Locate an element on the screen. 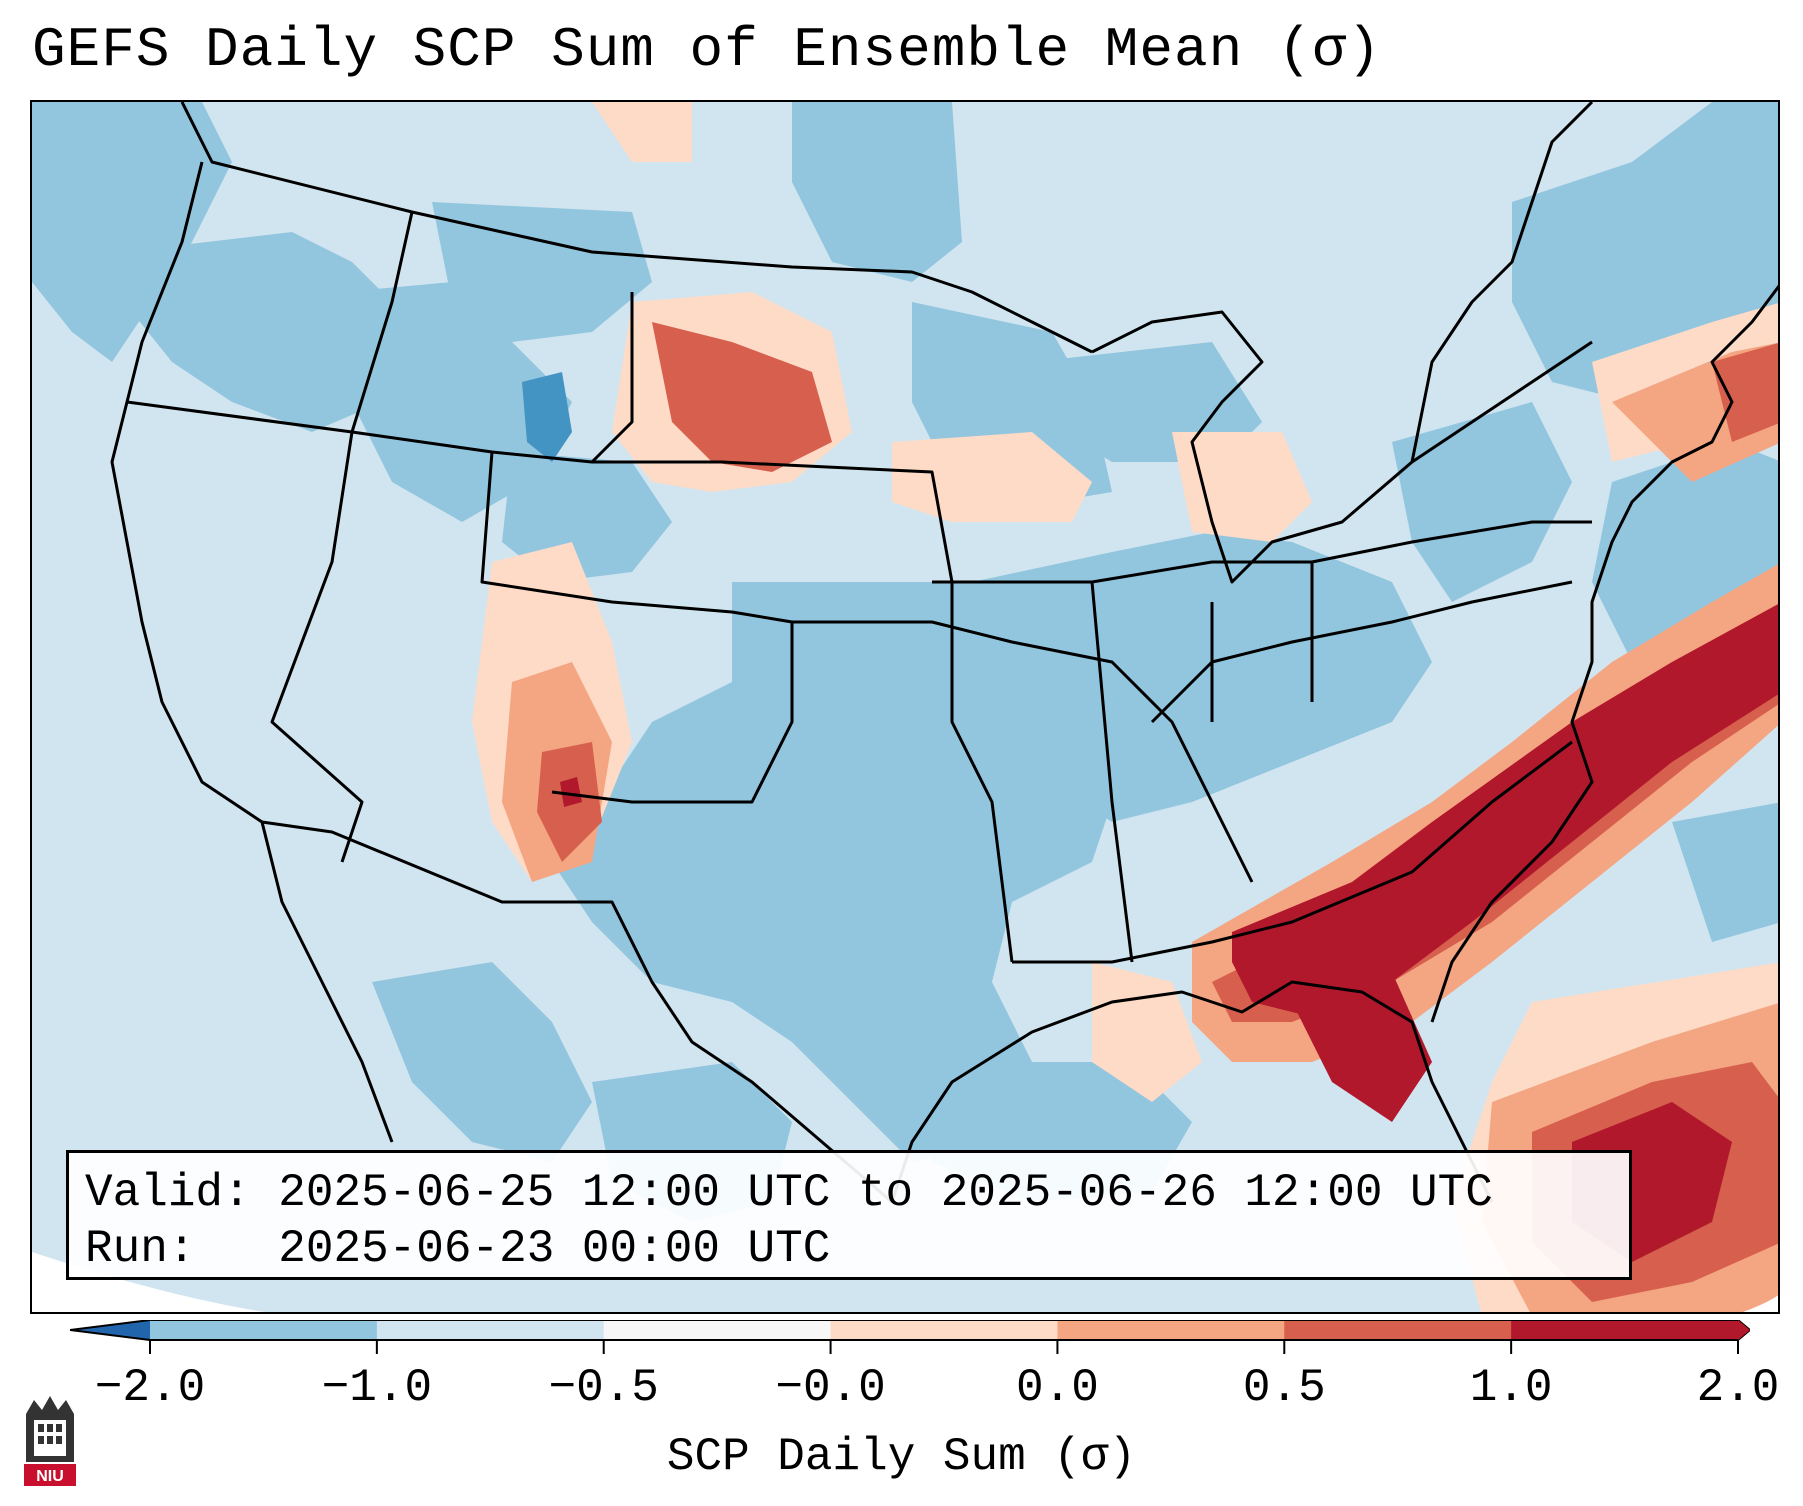 Image resolution: width=1803 pixels, height=1506 pixels. logo-banner is located at coordinates (50, 1475).